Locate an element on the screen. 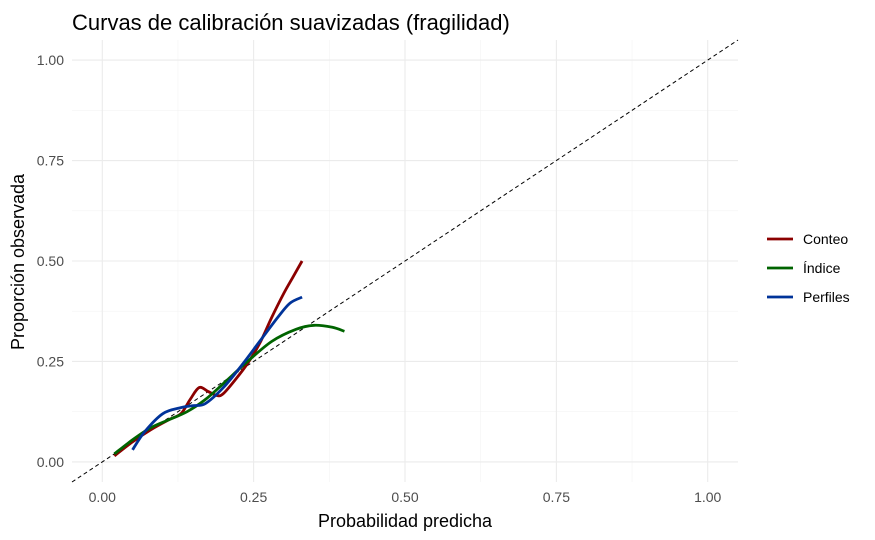 The height and width of the screenshot is (540, 875). x-axis-ticks: 0.00 0.25 0.50 0.75 1.00 is located at coordinates (405, 497).